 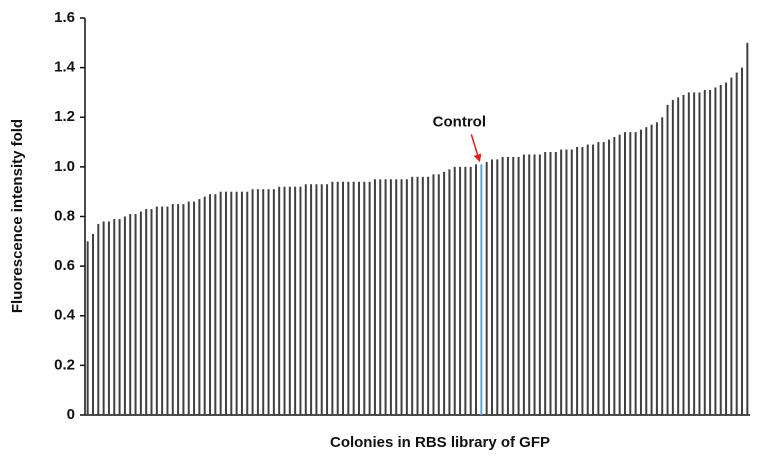 I want to click on y-tick-label: 1.6, so click(x=64, y=17).